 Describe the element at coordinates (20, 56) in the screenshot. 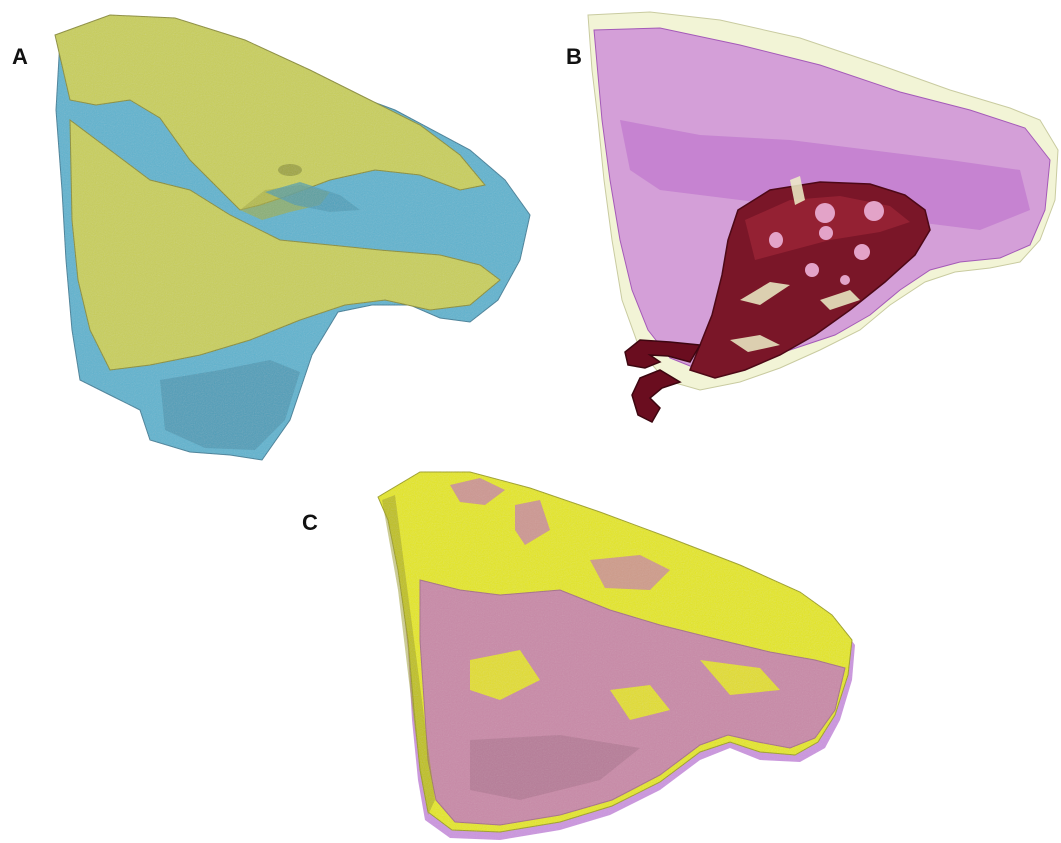

I see `panel-label-a: A` at that location.